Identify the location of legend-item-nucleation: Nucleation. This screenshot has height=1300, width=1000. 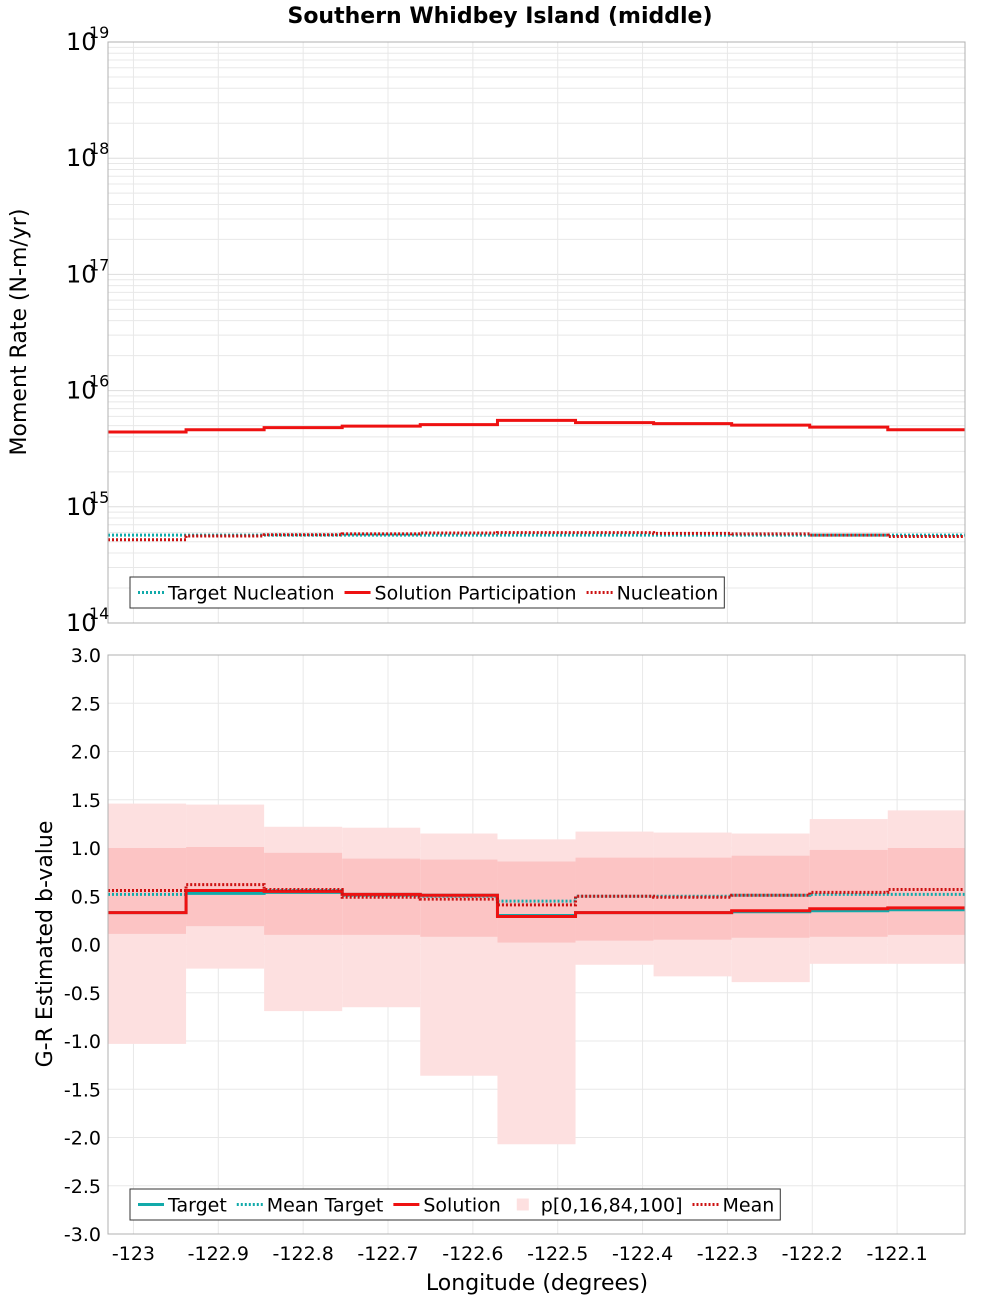
(652, 594).